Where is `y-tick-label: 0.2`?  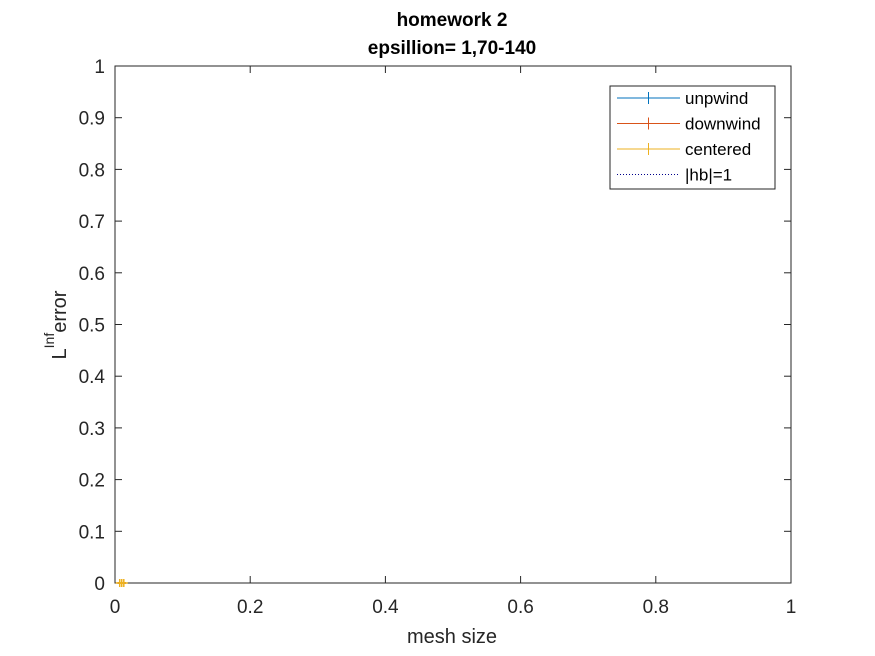 y-tick-label: 0.2 is located at coordinates (92, 481).